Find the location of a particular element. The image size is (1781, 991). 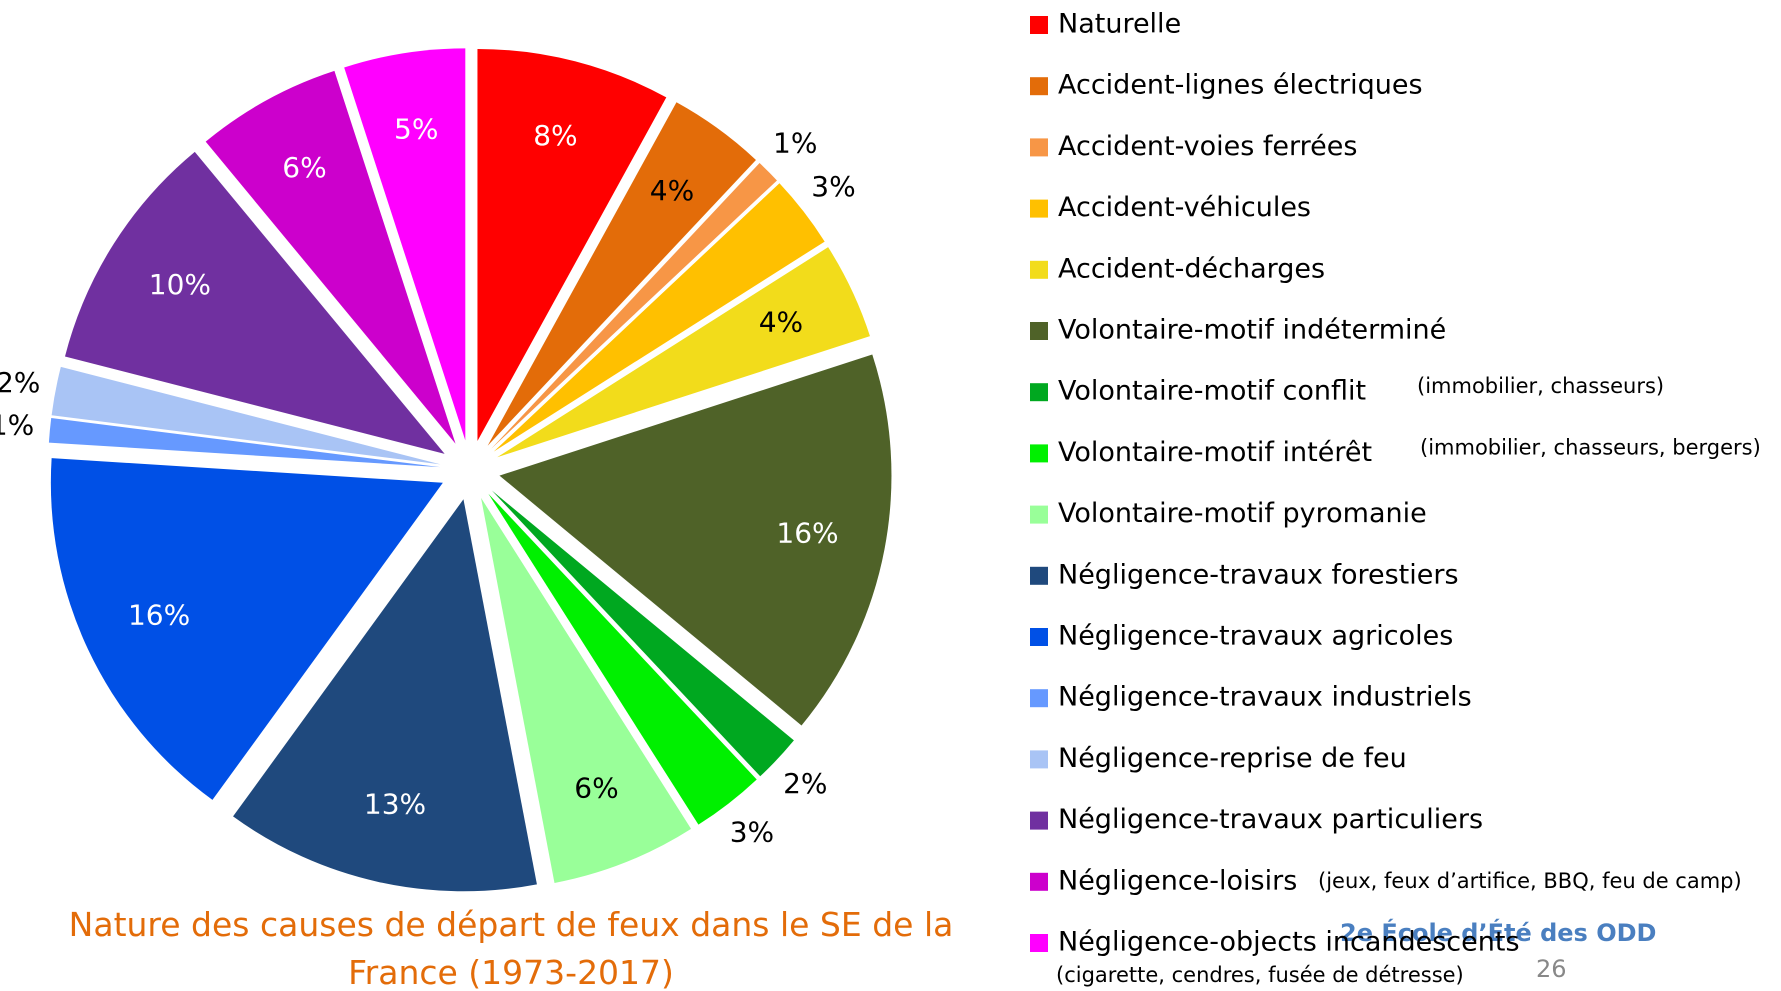

data-label: 13% is located at coordinates (395, 803).